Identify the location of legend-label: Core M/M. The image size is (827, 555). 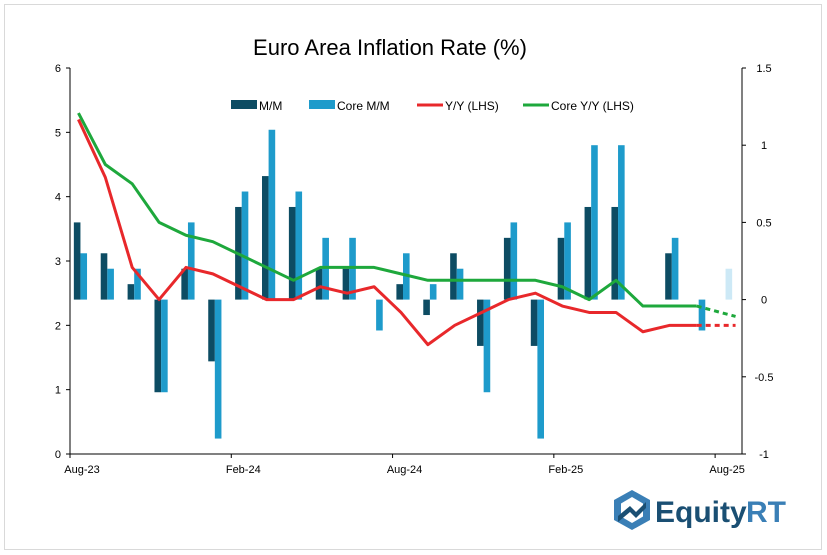
(363, 106).